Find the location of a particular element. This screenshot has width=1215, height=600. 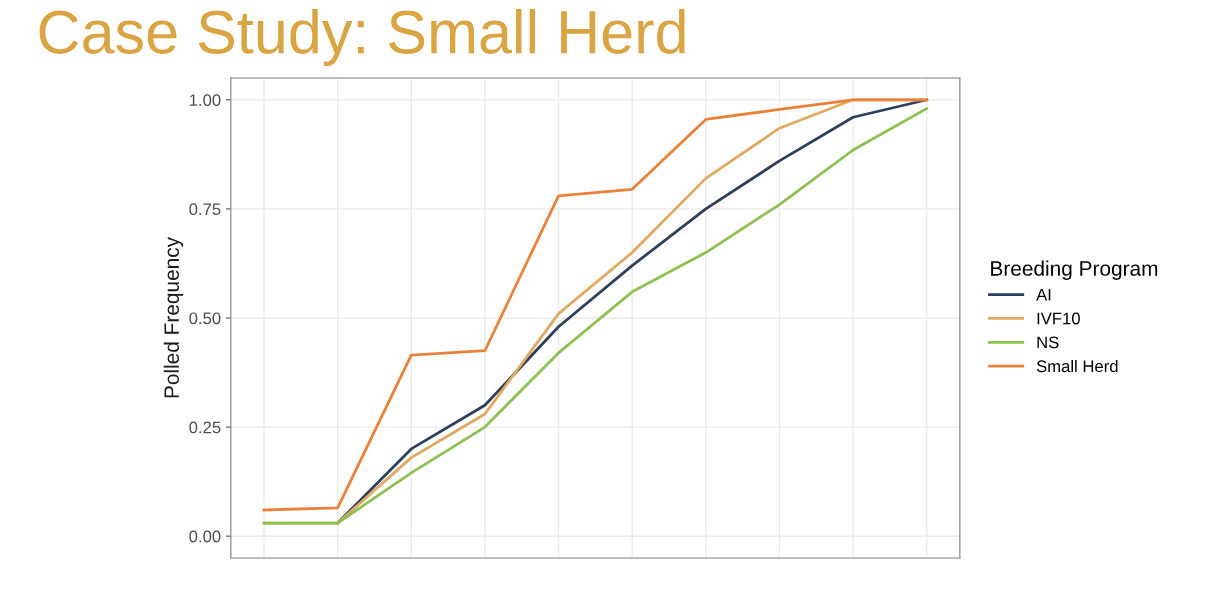

y-tick-label: 0.25 is located at coordinates (205, 427).